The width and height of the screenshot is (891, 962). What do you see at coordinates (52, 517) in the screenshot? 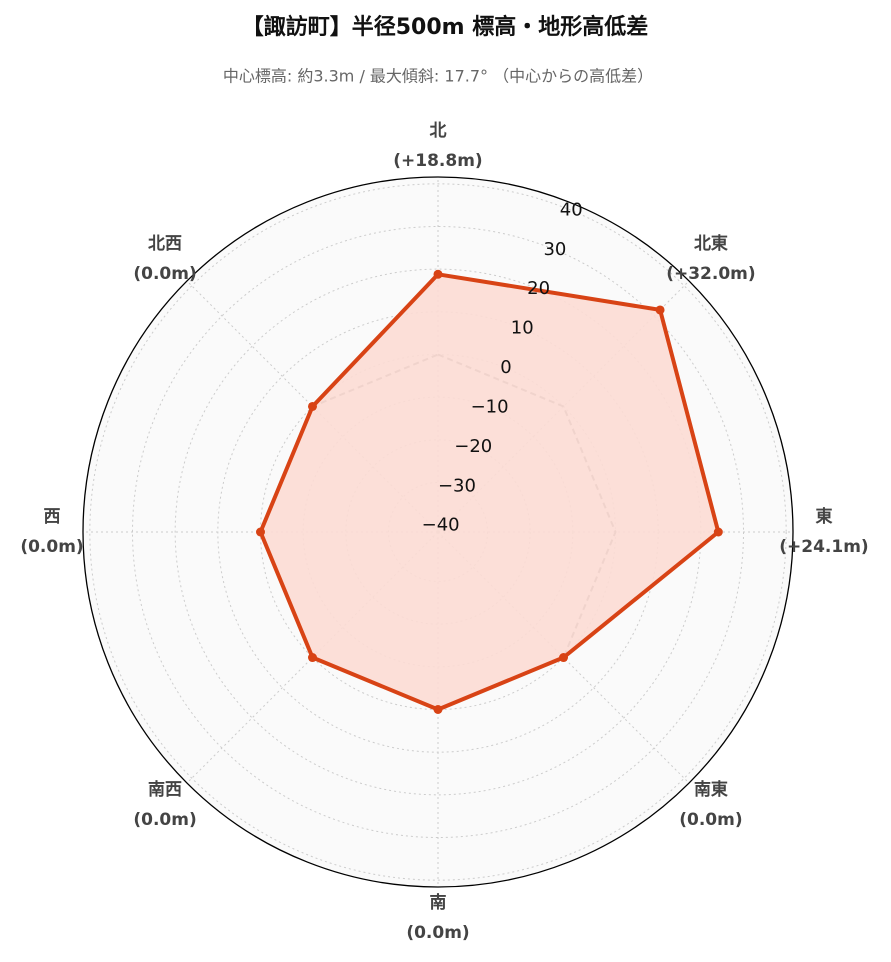
I see `category-label: 西` at bounding box center [52, 517].